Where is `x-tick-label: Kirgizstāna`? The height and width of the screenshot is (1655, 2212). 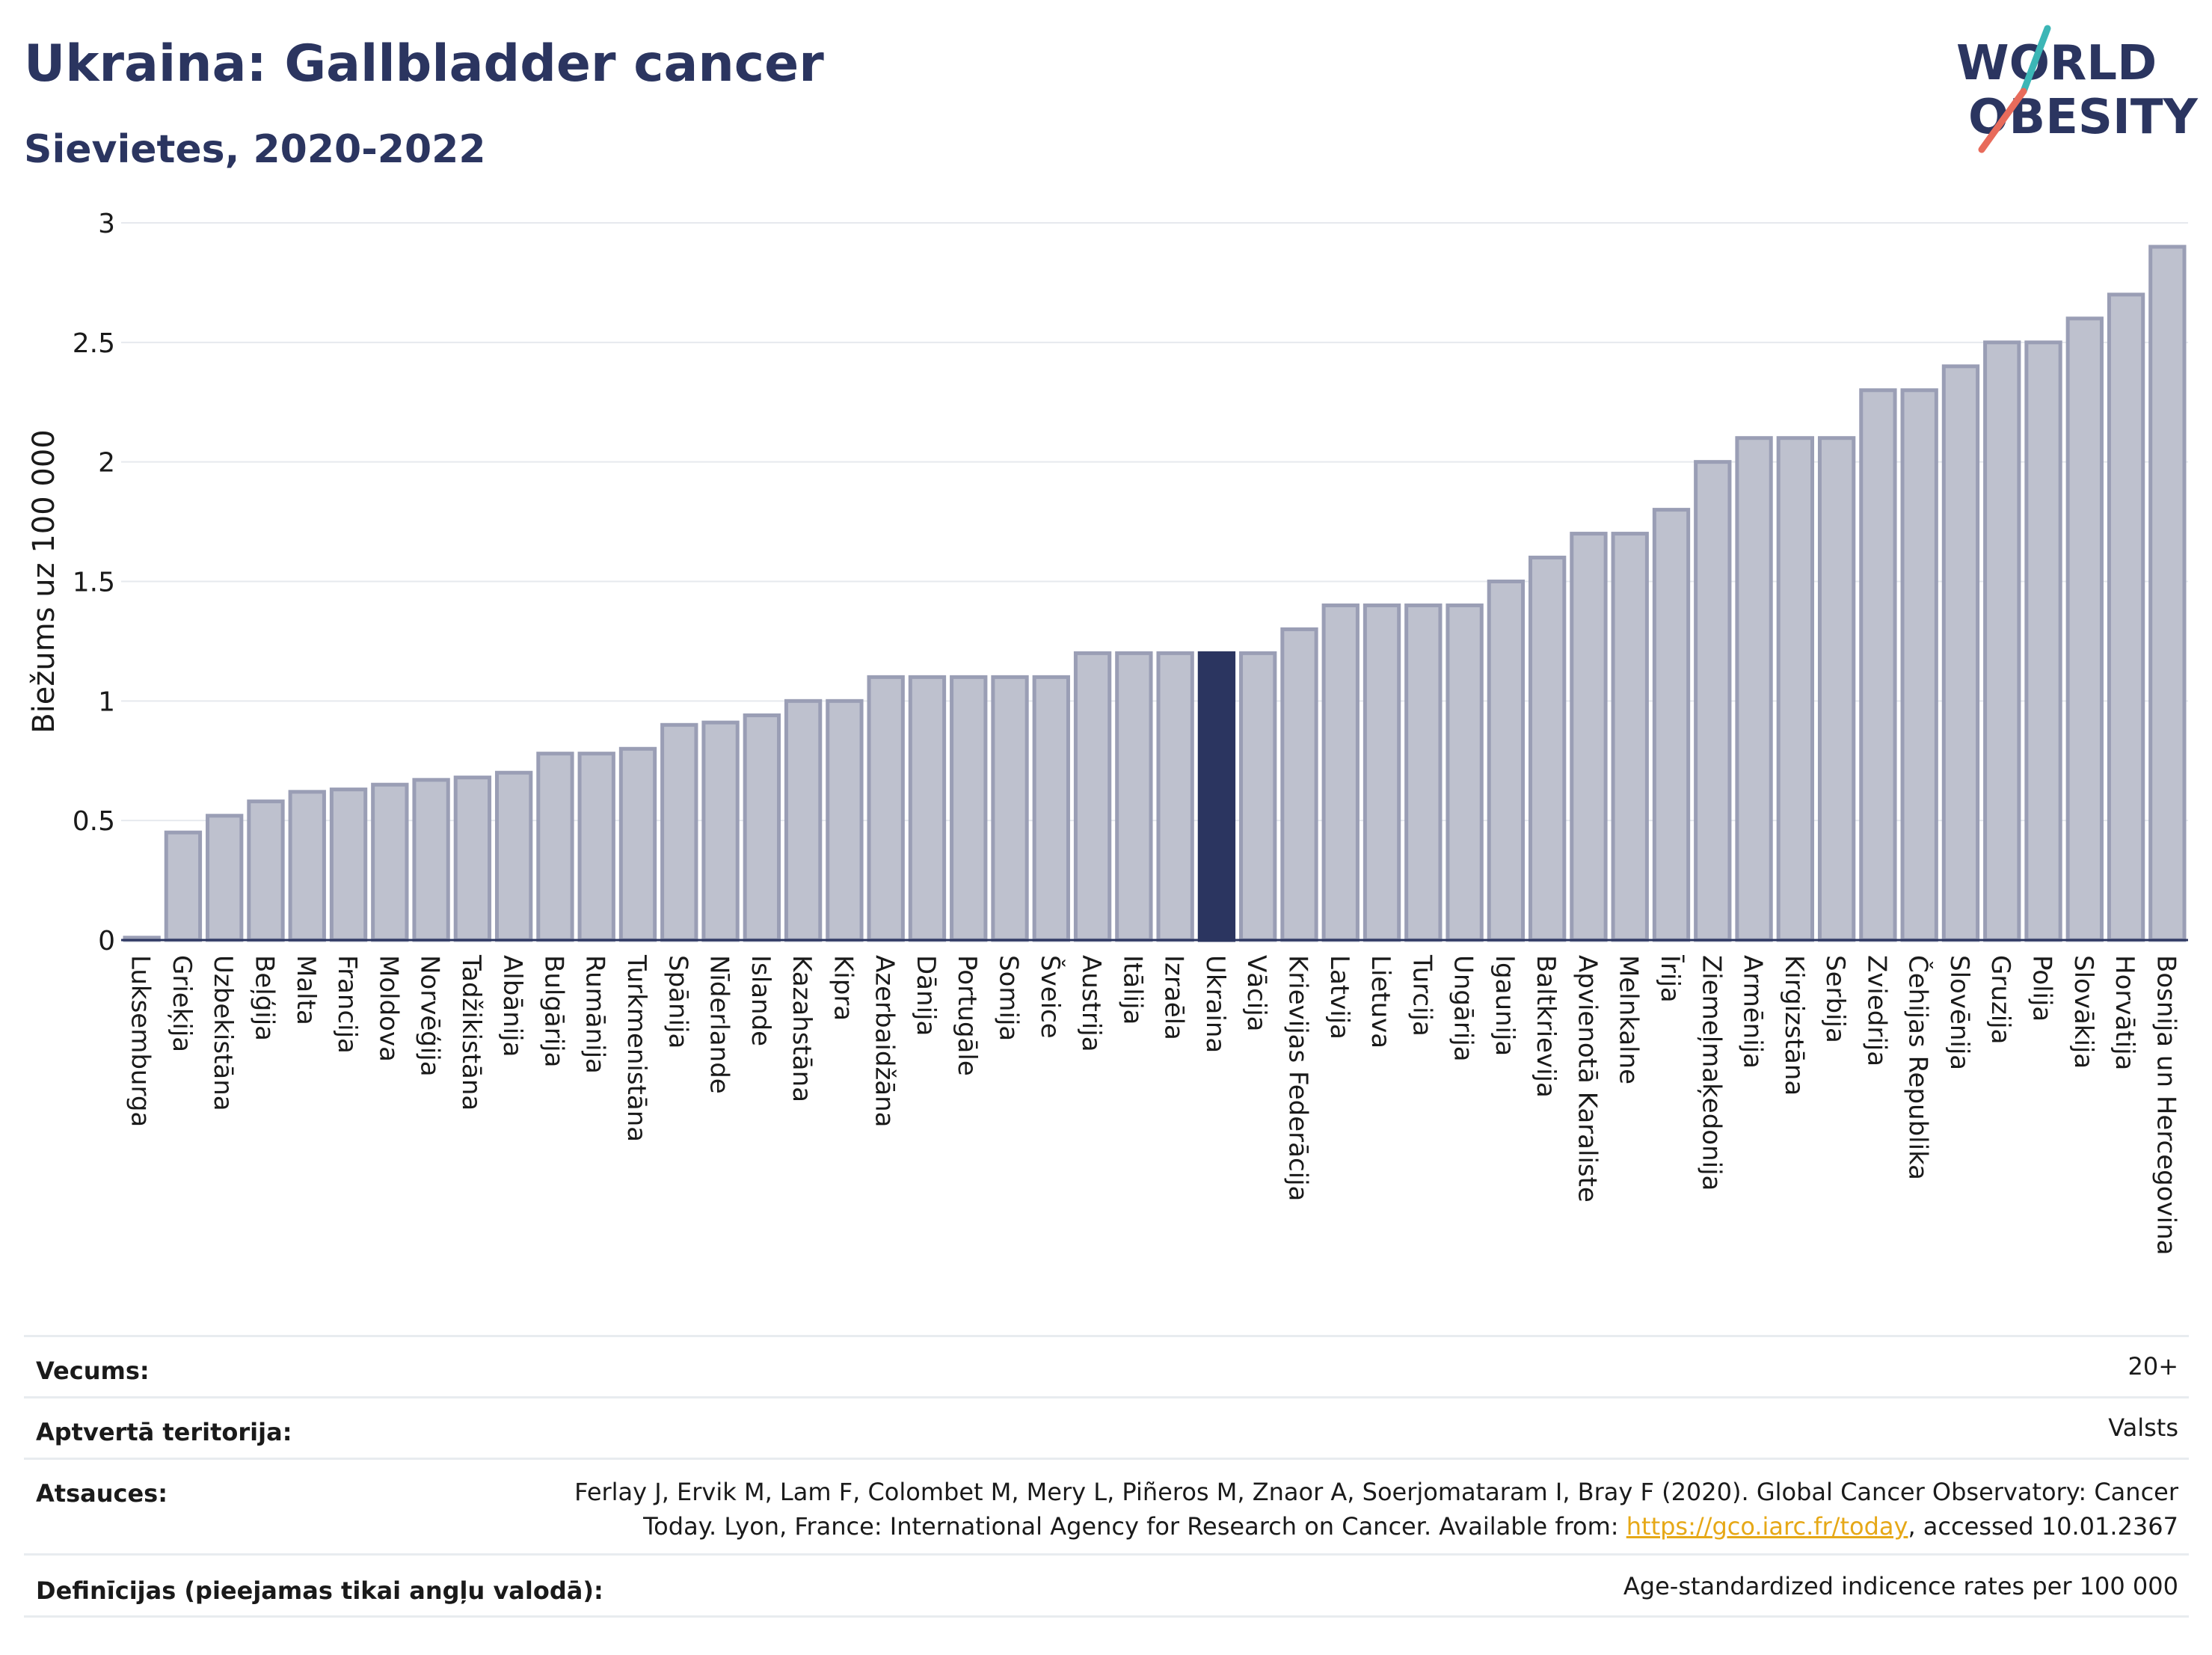
x-tick-label: Kirgizstāna is located at coordinates (1794, 1025).